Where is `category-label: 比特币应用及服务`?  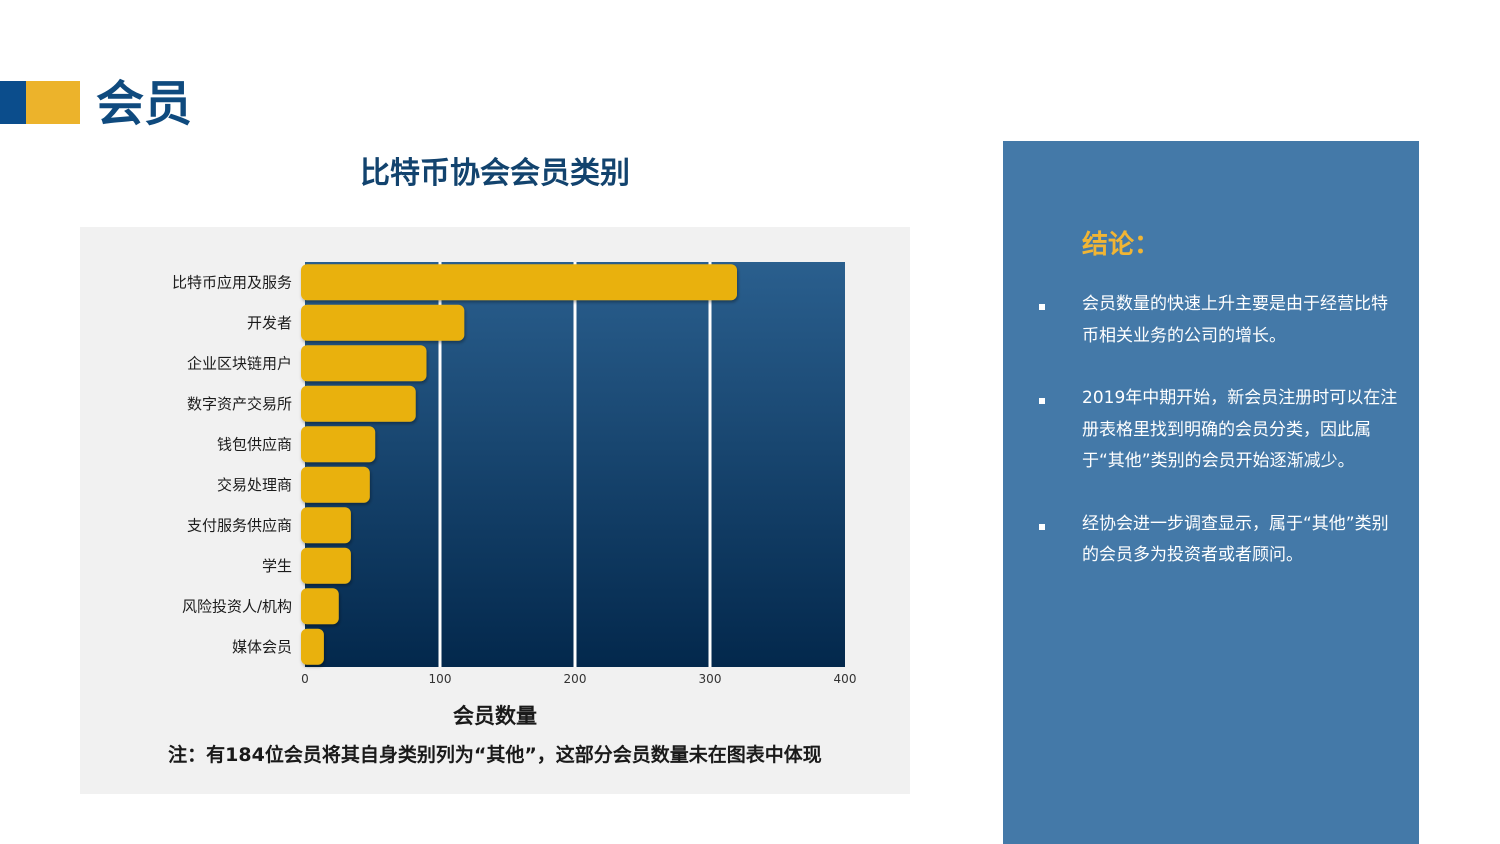 category-label: 比特币应用及服务 is located at coordinates (232, 282).